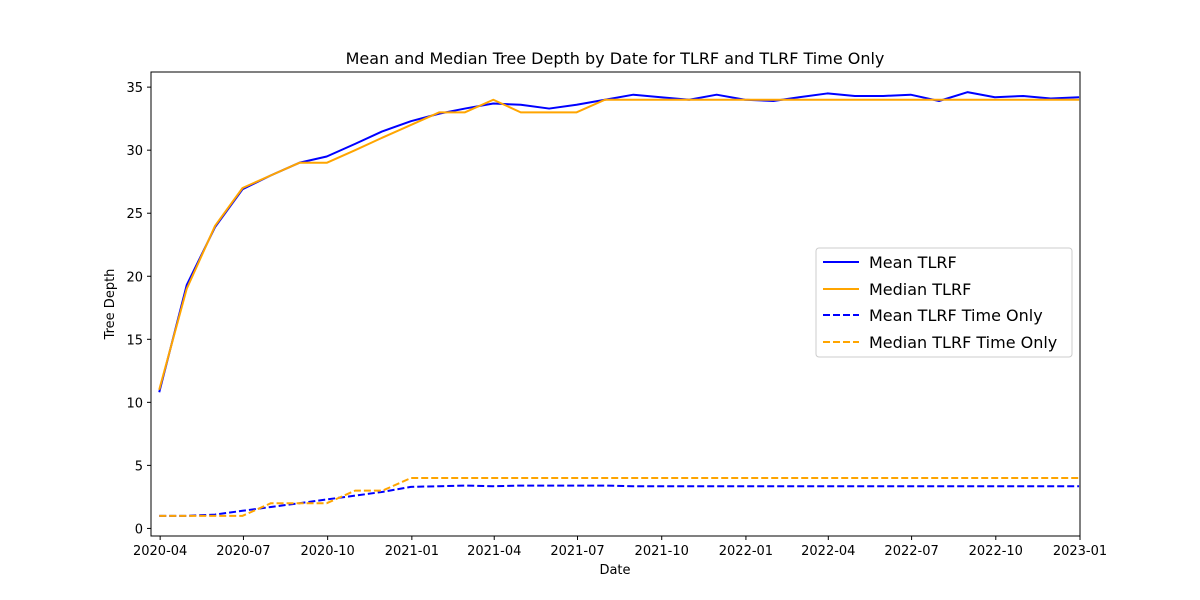 The width and height of the screenshot is (1200, 600). What do you see at coordinates (134, 403) in the screenshot?
I see `y-tick-label: 10` at bounding box center [134, 403].